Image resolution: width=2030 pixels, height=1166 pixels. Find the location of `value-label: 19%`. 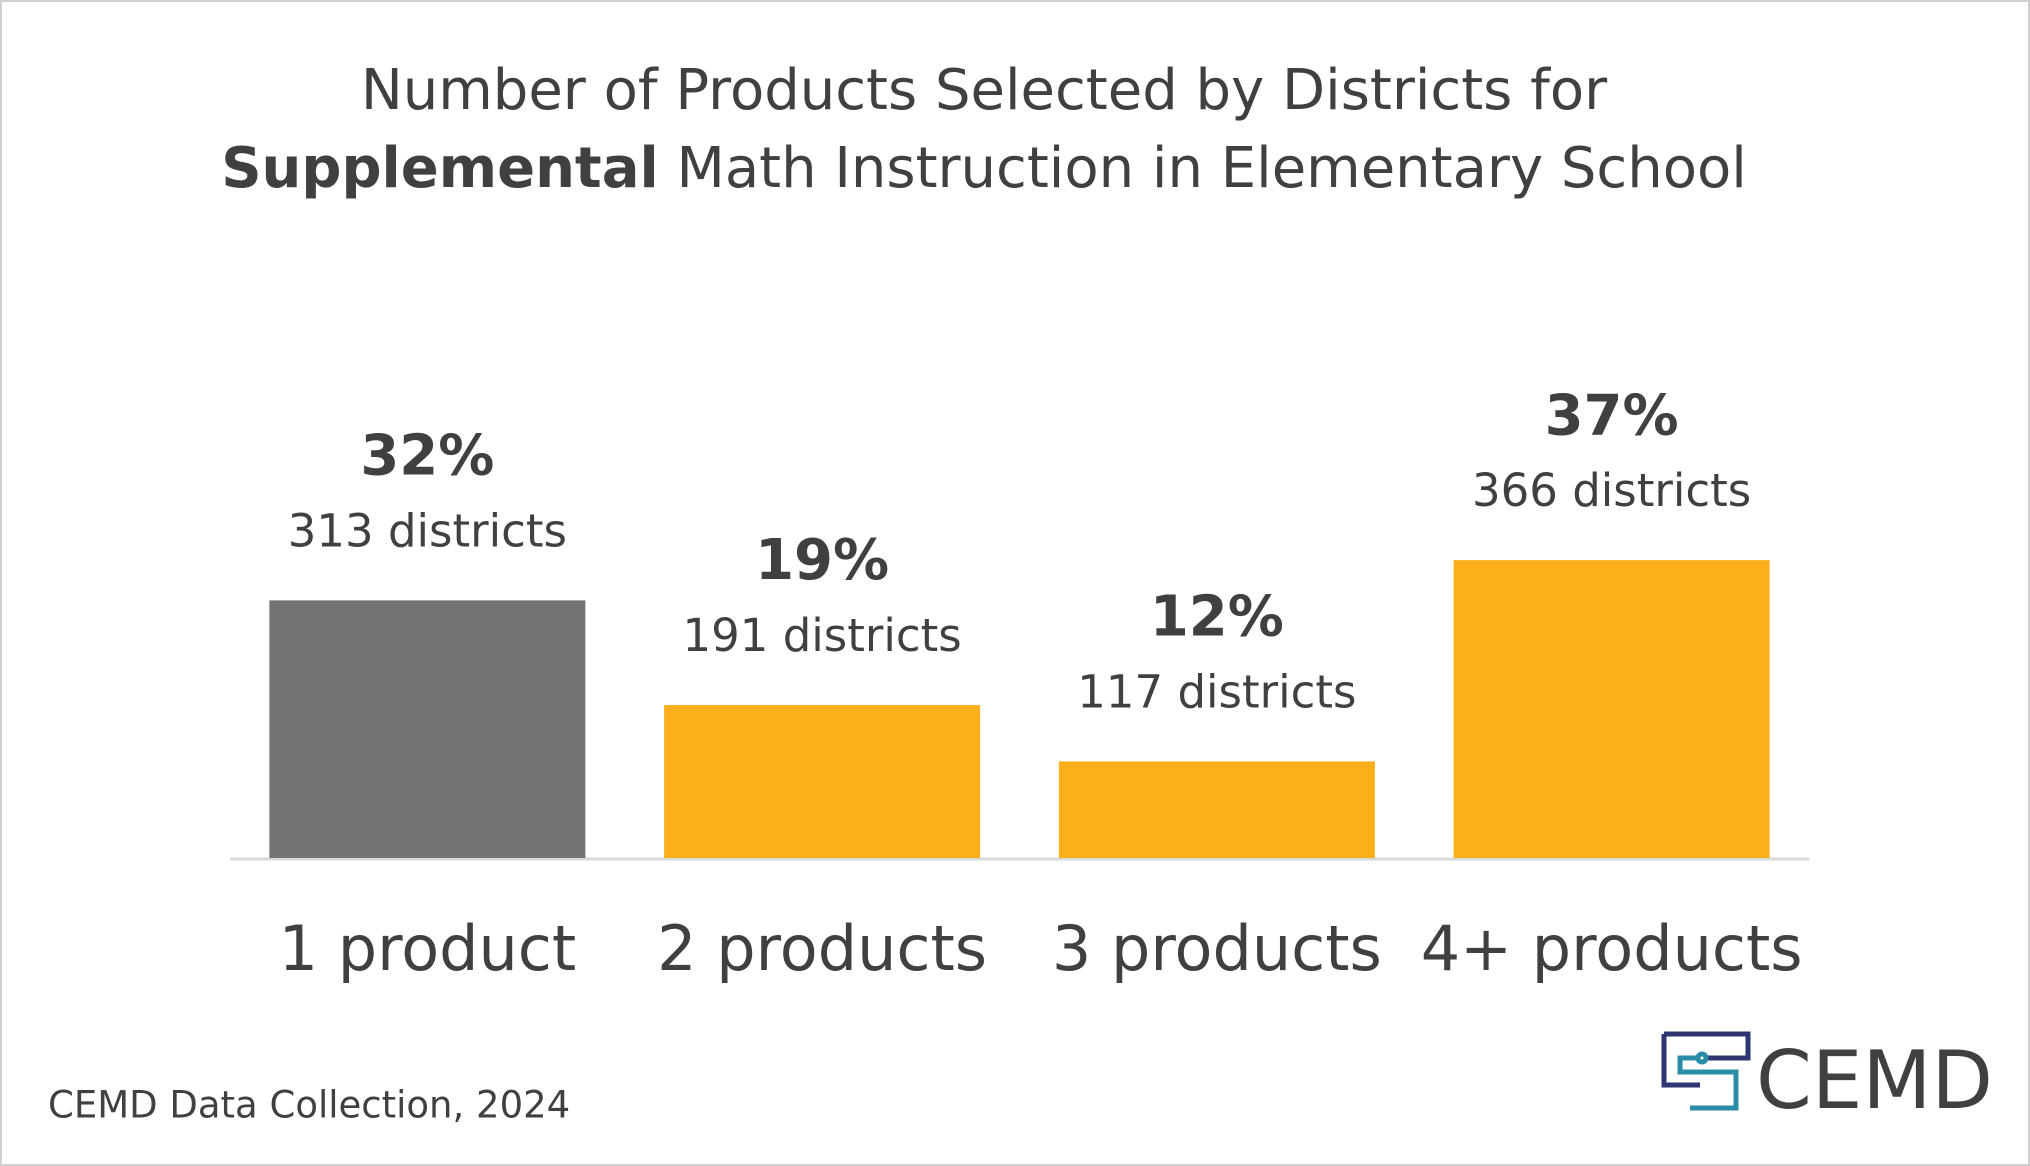

value-label: 19% is located at coordinates (822, 560).